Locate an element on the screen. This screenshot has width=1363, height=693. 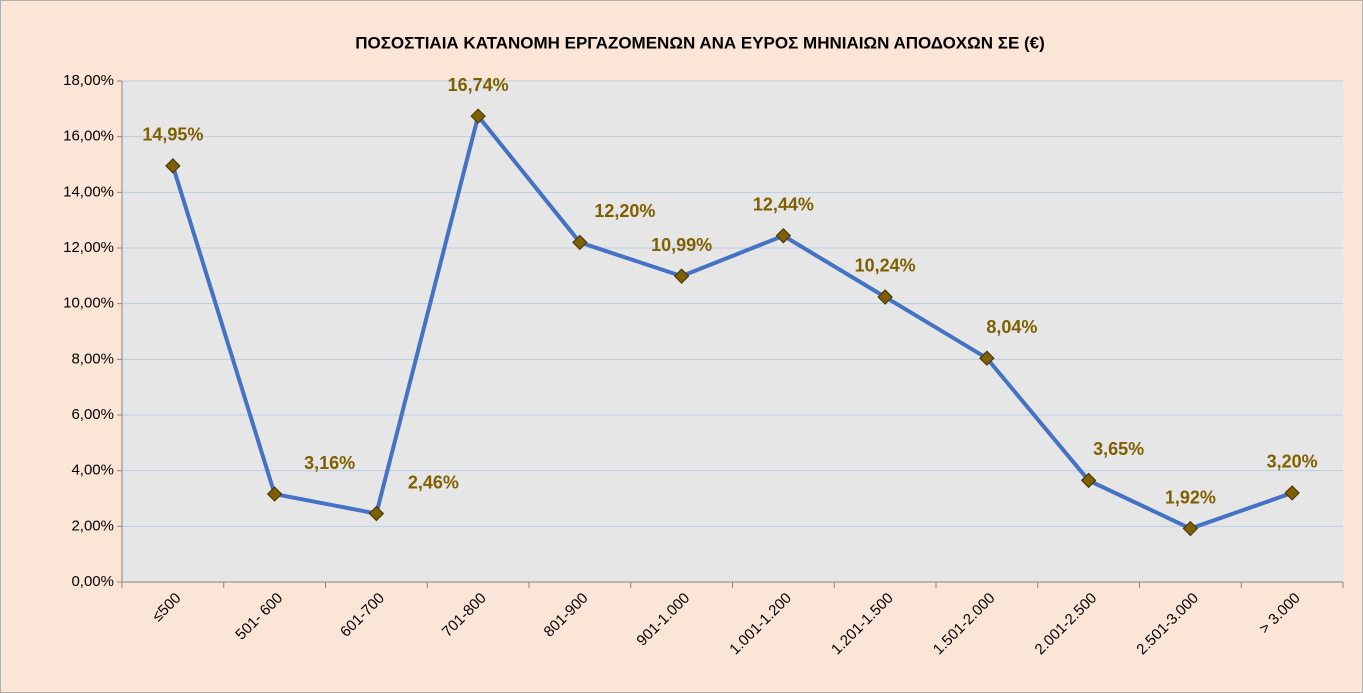
y-tick-label: 6,00% is located at coordinates (92, 414).